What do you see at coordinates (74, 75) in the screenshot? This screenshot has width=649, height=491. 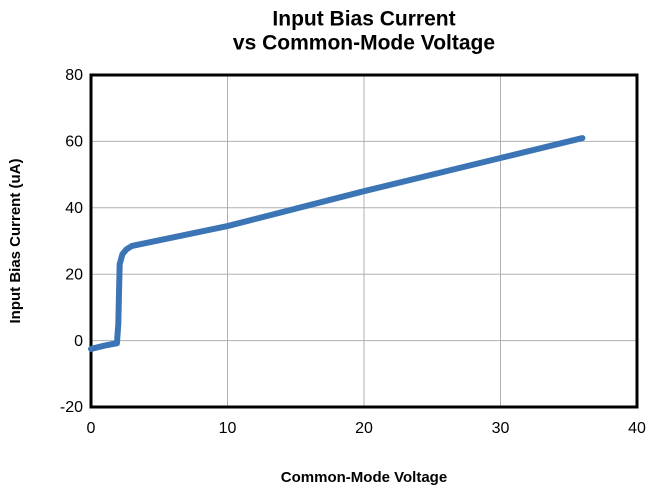 I see `y-tick-label: 80` at bounding box center [74, 75].